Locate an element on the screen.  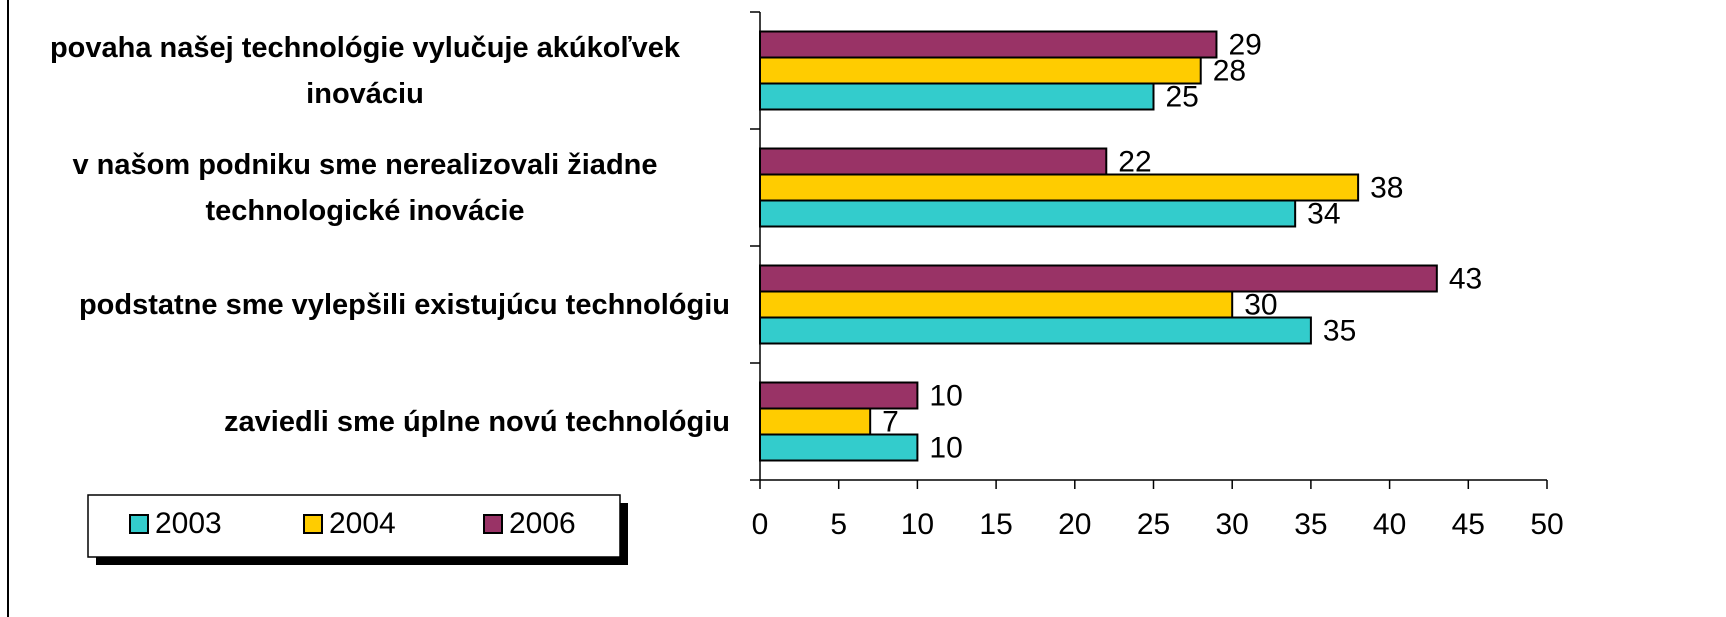
value-label: 38 is located at coordinates (1386, 187).